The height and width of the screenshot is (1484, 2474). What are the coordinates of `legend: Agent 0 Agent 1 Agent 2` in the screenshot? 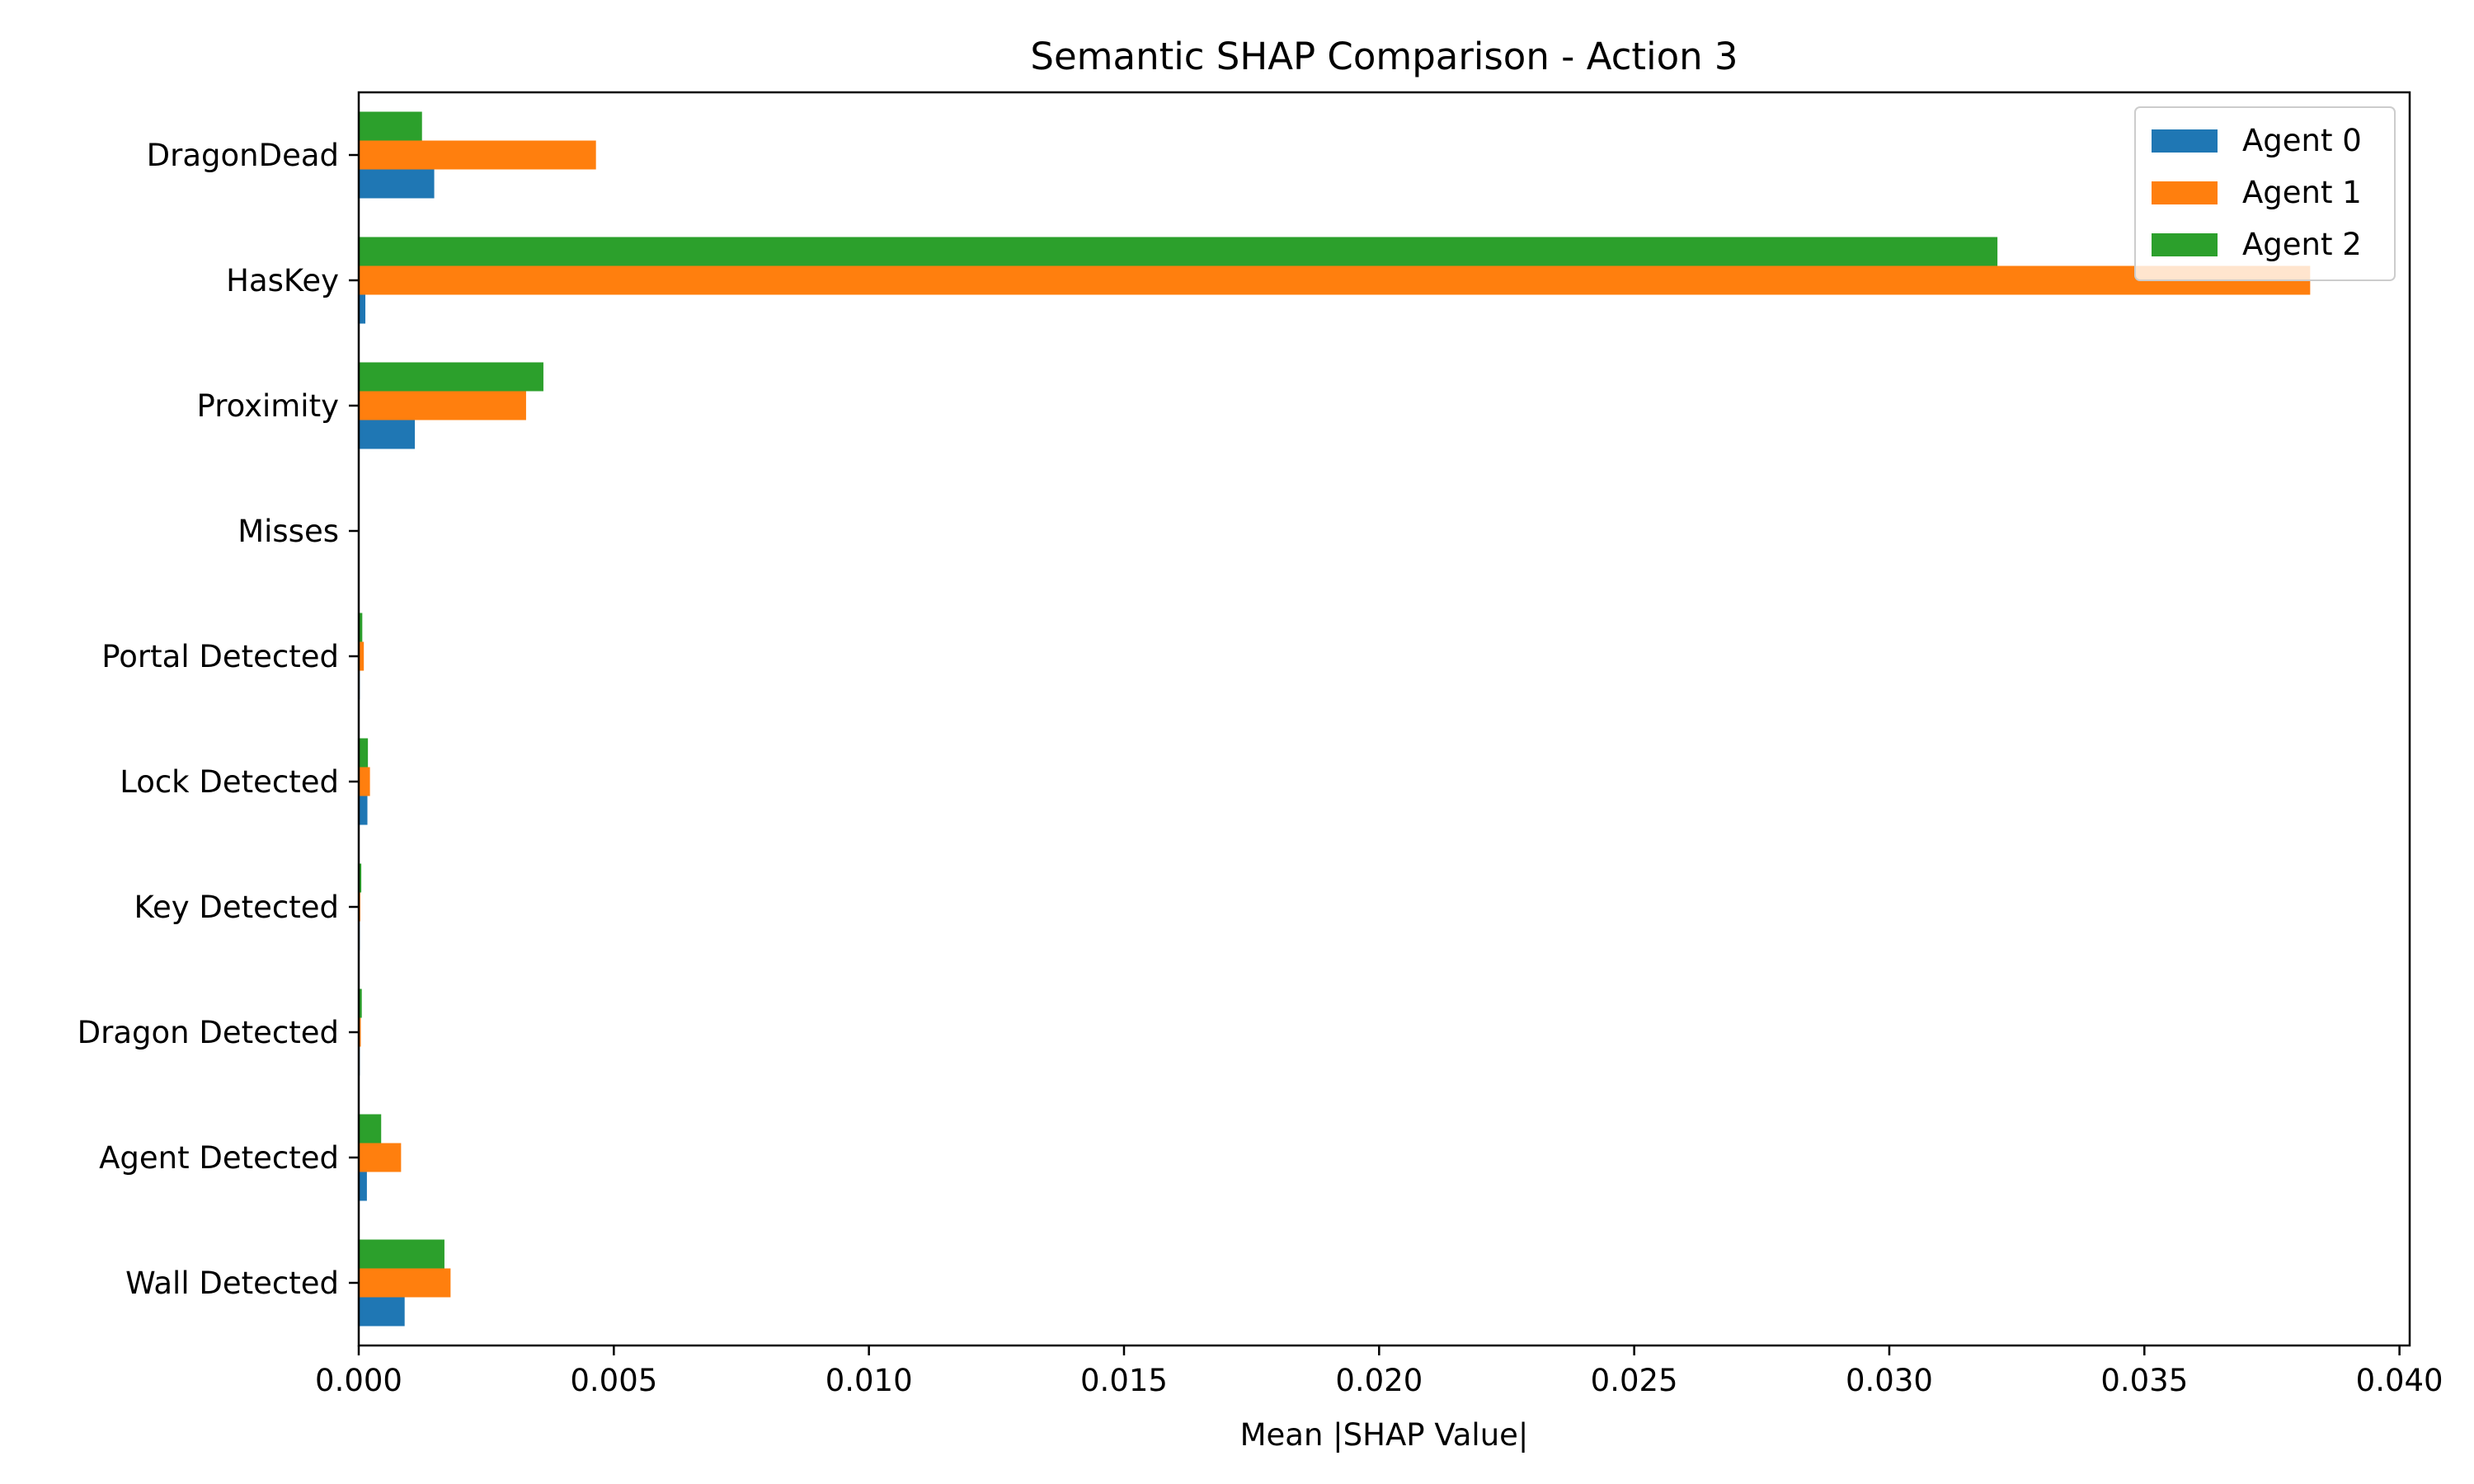 It's located at (2265, 193).